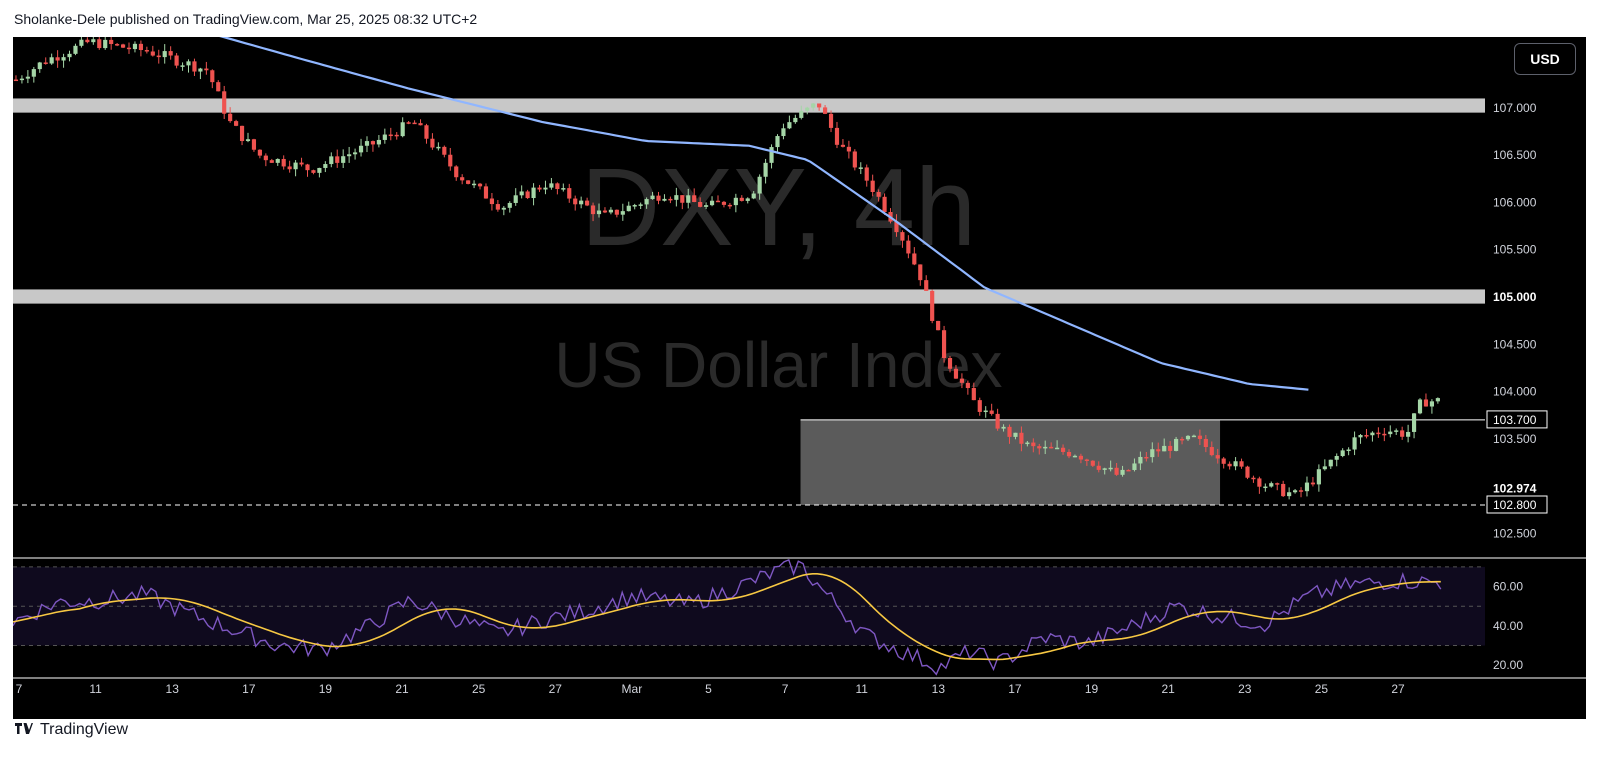 The width and height of the screenshot is (1600, 766). What do you see at coordinates (1515, 439) in the screenshot?
I see `price-tick-label: 103.500` at bounding box center [1515, 439].